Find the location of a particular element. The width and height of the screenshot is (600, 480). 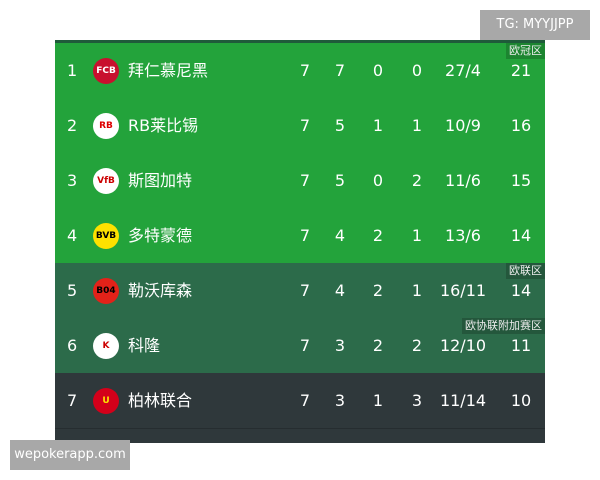

rank: 3 is located at coordinates (72, 180).